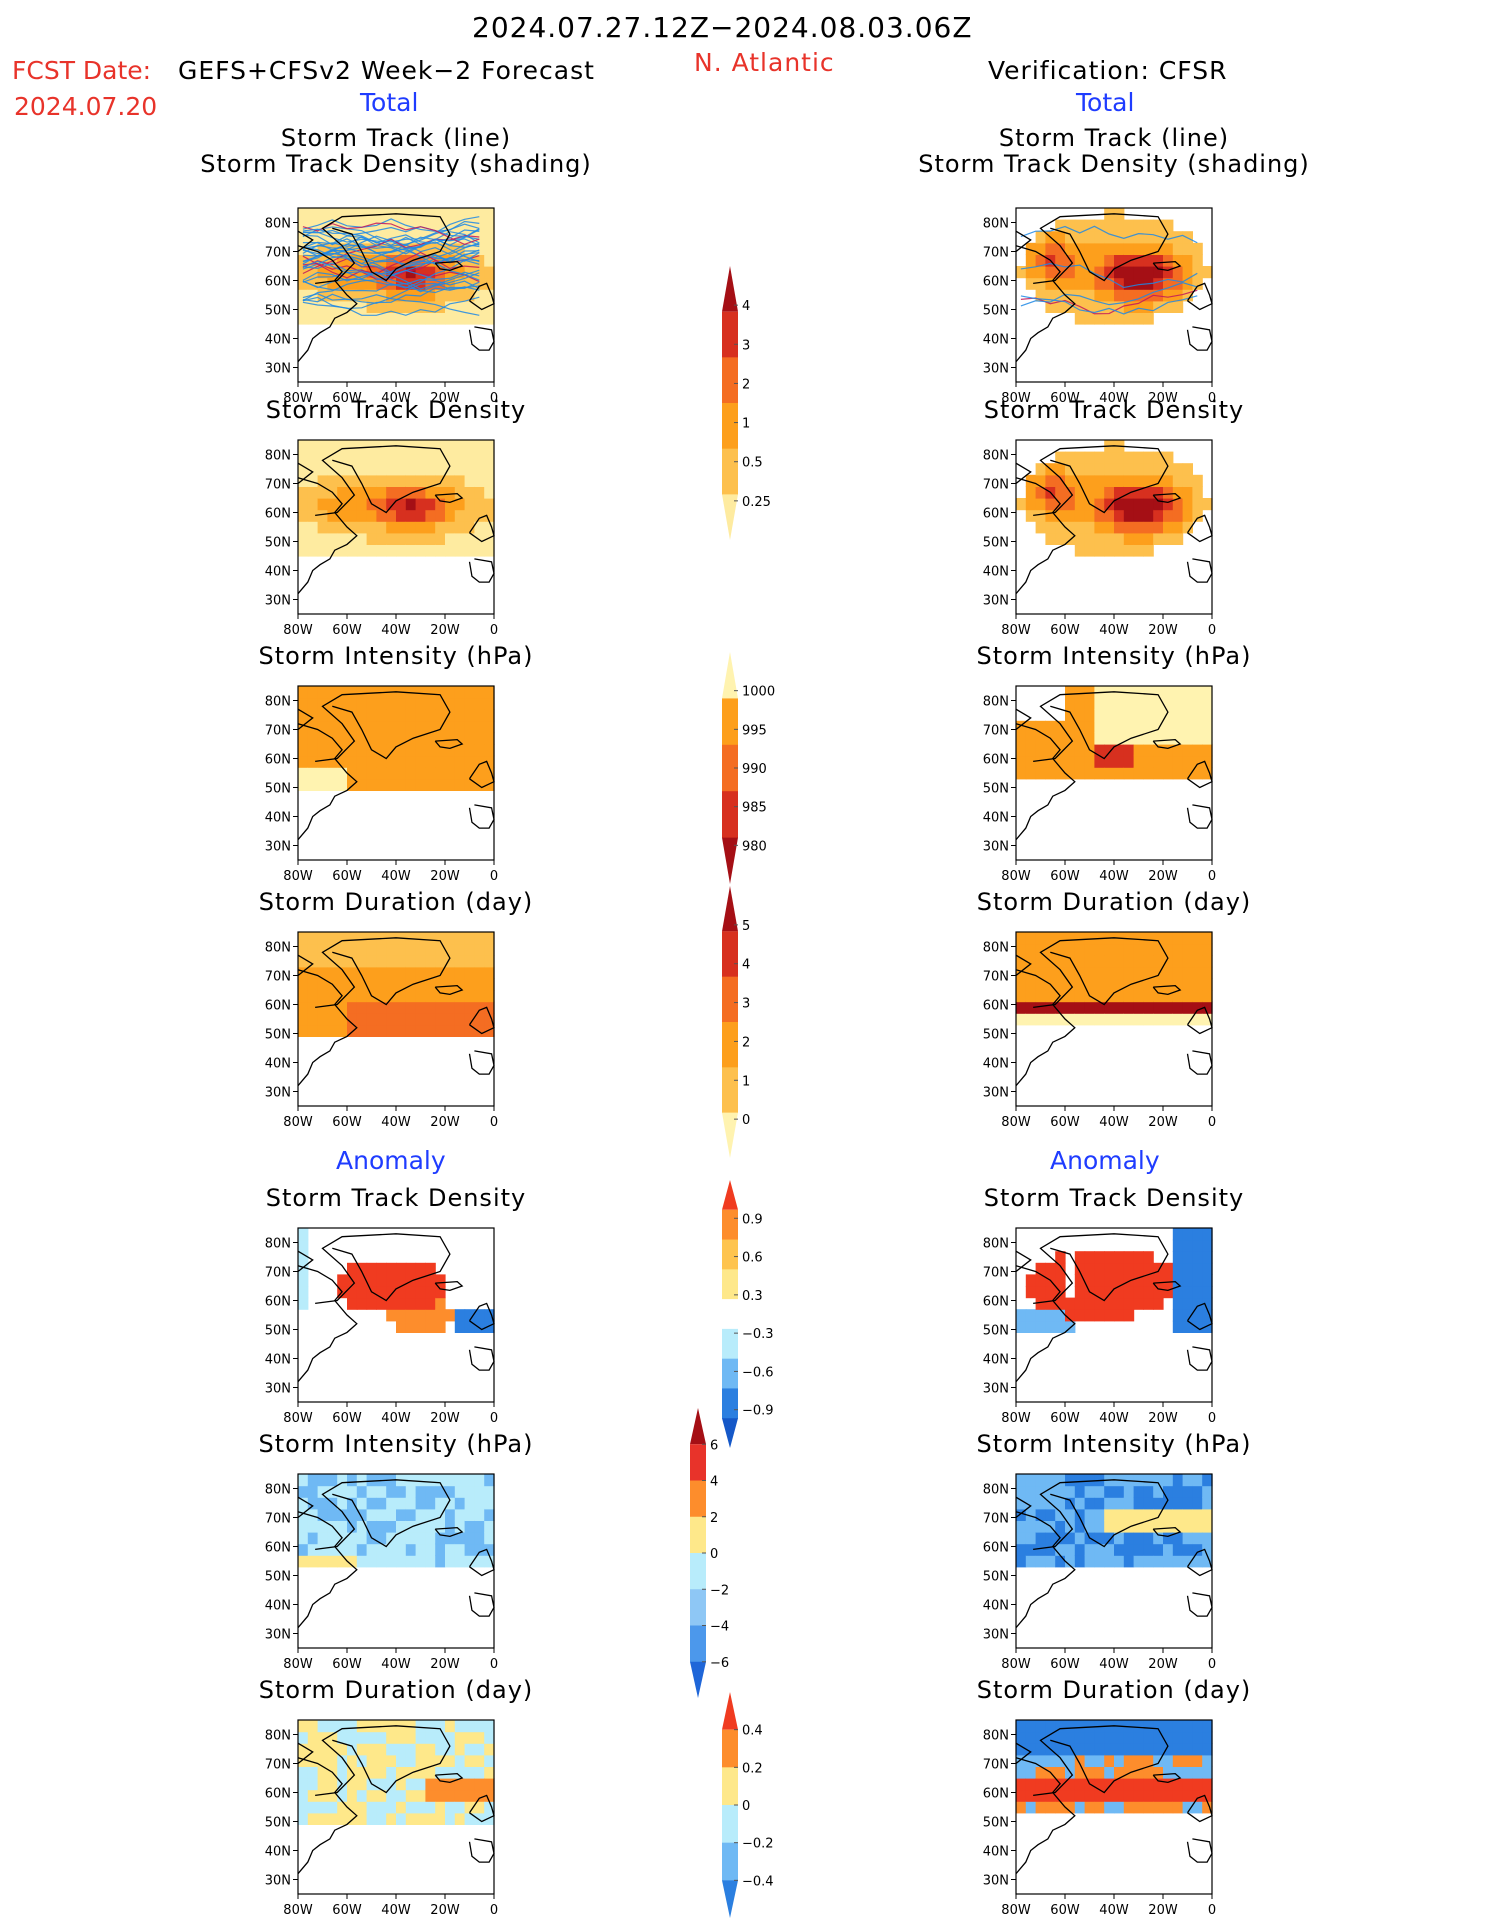  What do you see at coordinates (758, 1881) in the screenshot?
I see `colorbar-label: −0.4` at bounding box center [758, 1881].